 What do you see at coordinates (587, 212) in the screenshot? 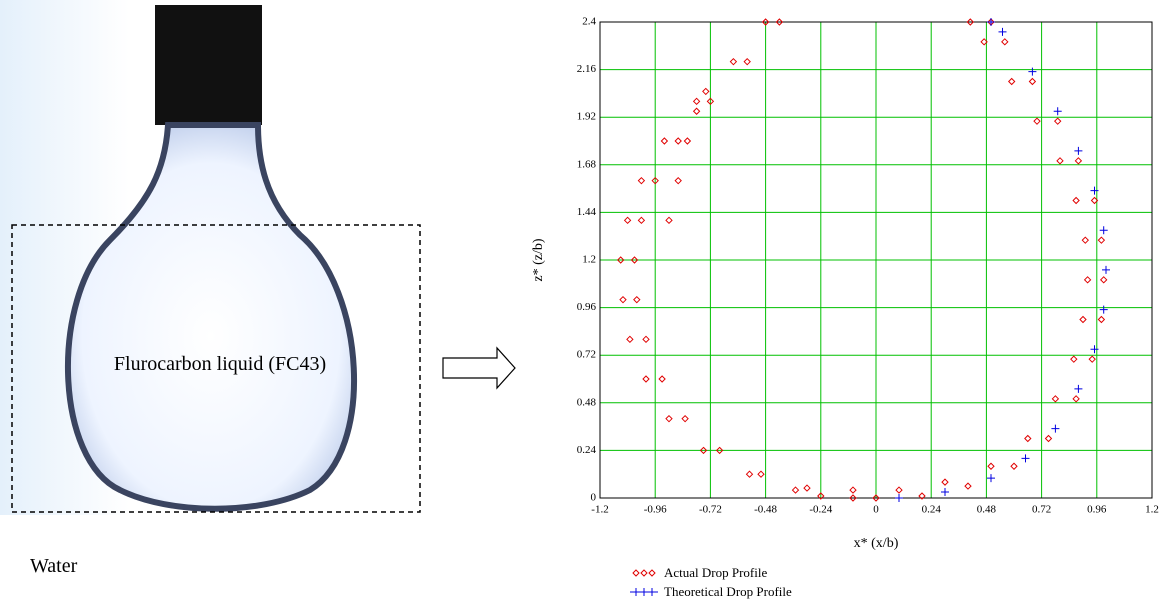
I see `y-tick-label: 1.44` at bounding box center [587, 212].